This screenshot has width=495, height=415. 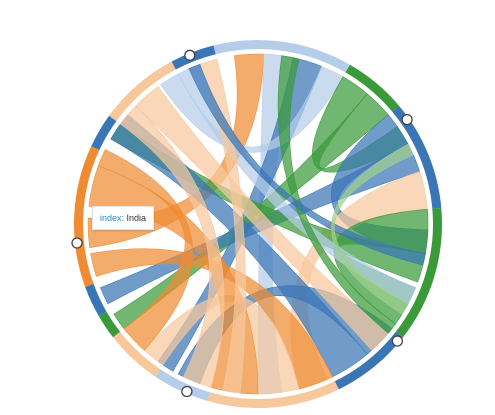 What do you see at coordinates (136, 218) in the screenshot?
I see `tooltip-value: India` at bounding box center [136, 218].